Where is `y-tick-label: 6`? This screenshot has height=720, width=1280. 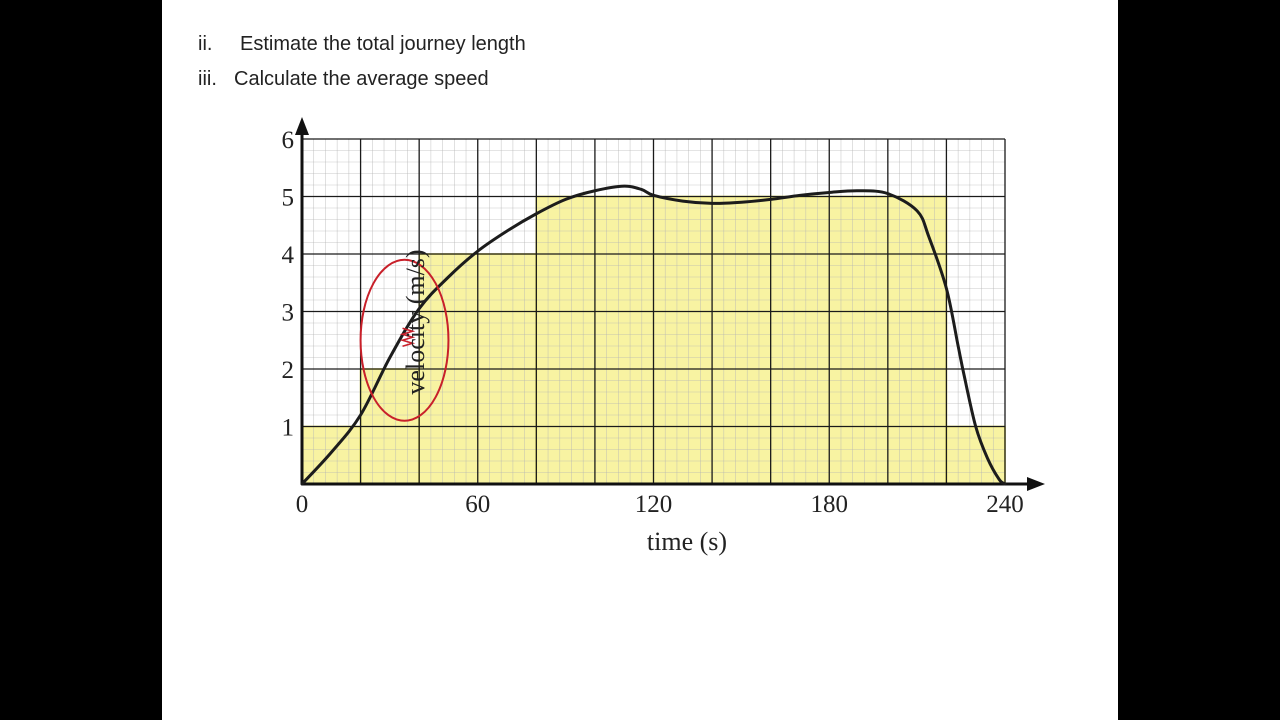
y-tick-label: 6 is located at coordinates (288, 140).